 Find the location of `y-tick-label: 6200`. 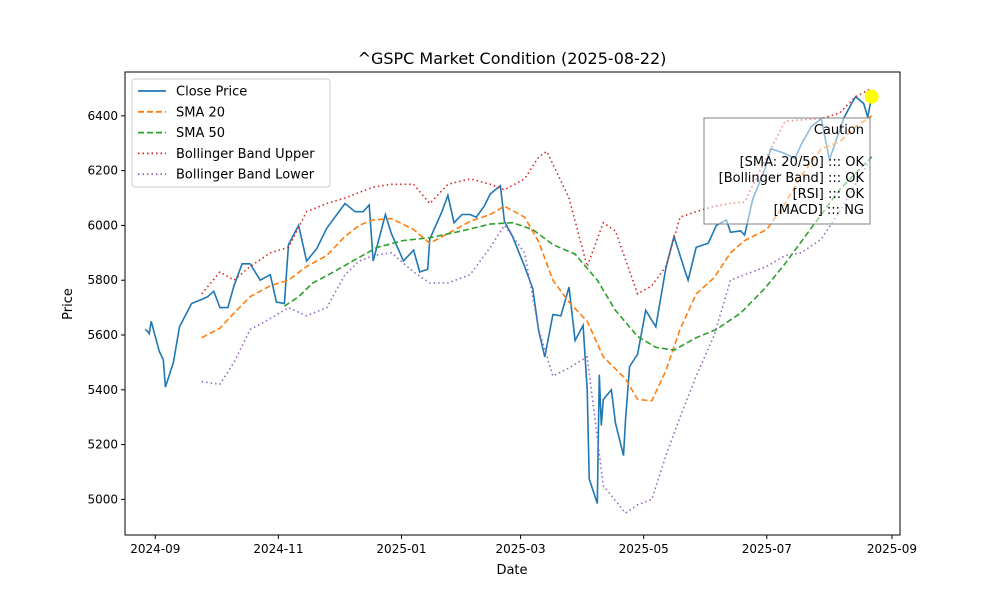

y-tick-label: 6200 is located at coordinates (102, 171).